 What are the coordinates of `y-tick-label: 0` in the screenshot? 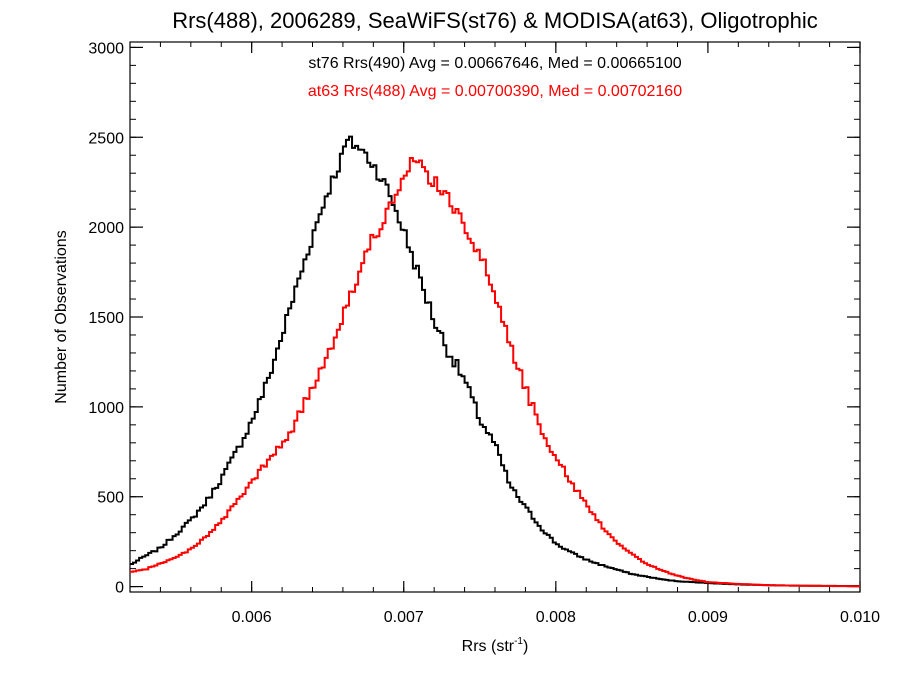 It's located at (119, 588).